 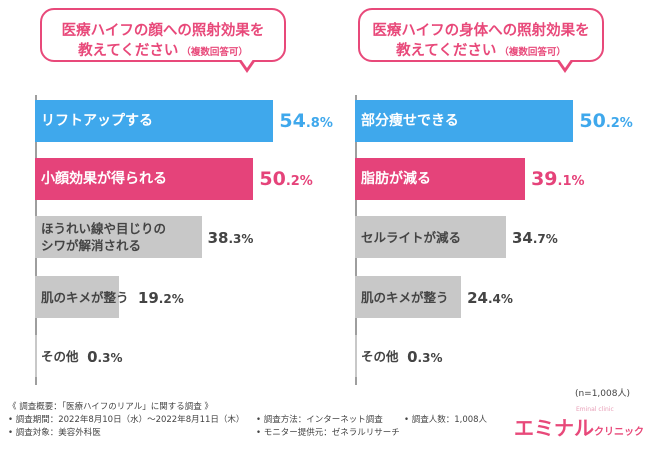 I want to click on value-label: 19.2%, so click(x=160, y=298).